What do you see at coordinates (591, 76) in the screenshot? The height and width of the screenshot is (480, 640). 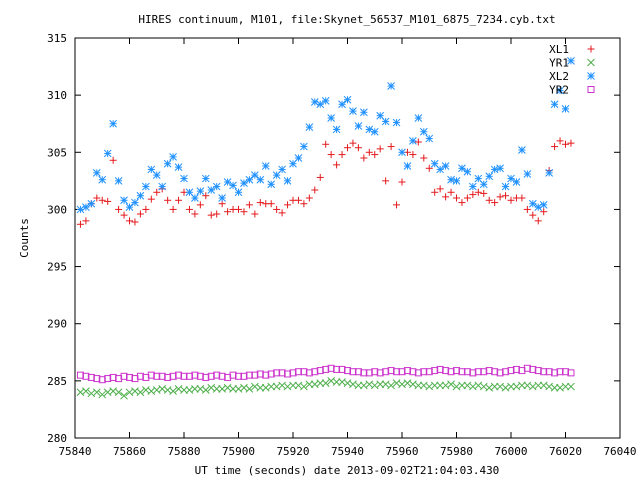 I see `legend-marker` at bounding box center [591, 76].